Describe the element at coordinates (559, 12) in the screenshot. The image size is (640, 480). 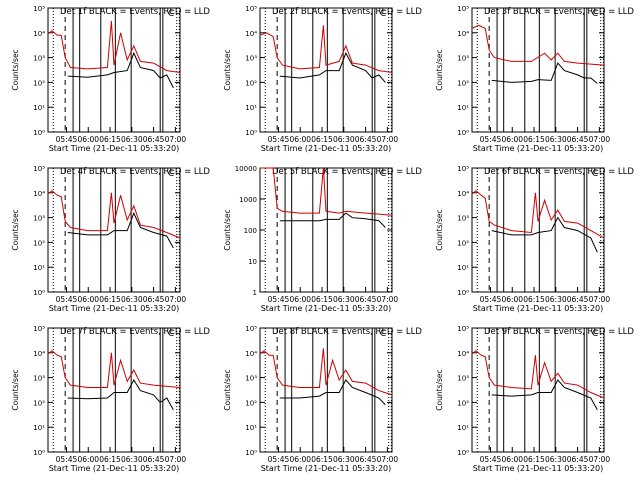
I see `chart-title: Det 3f BLACK = Events, RED = LLD` at that location.